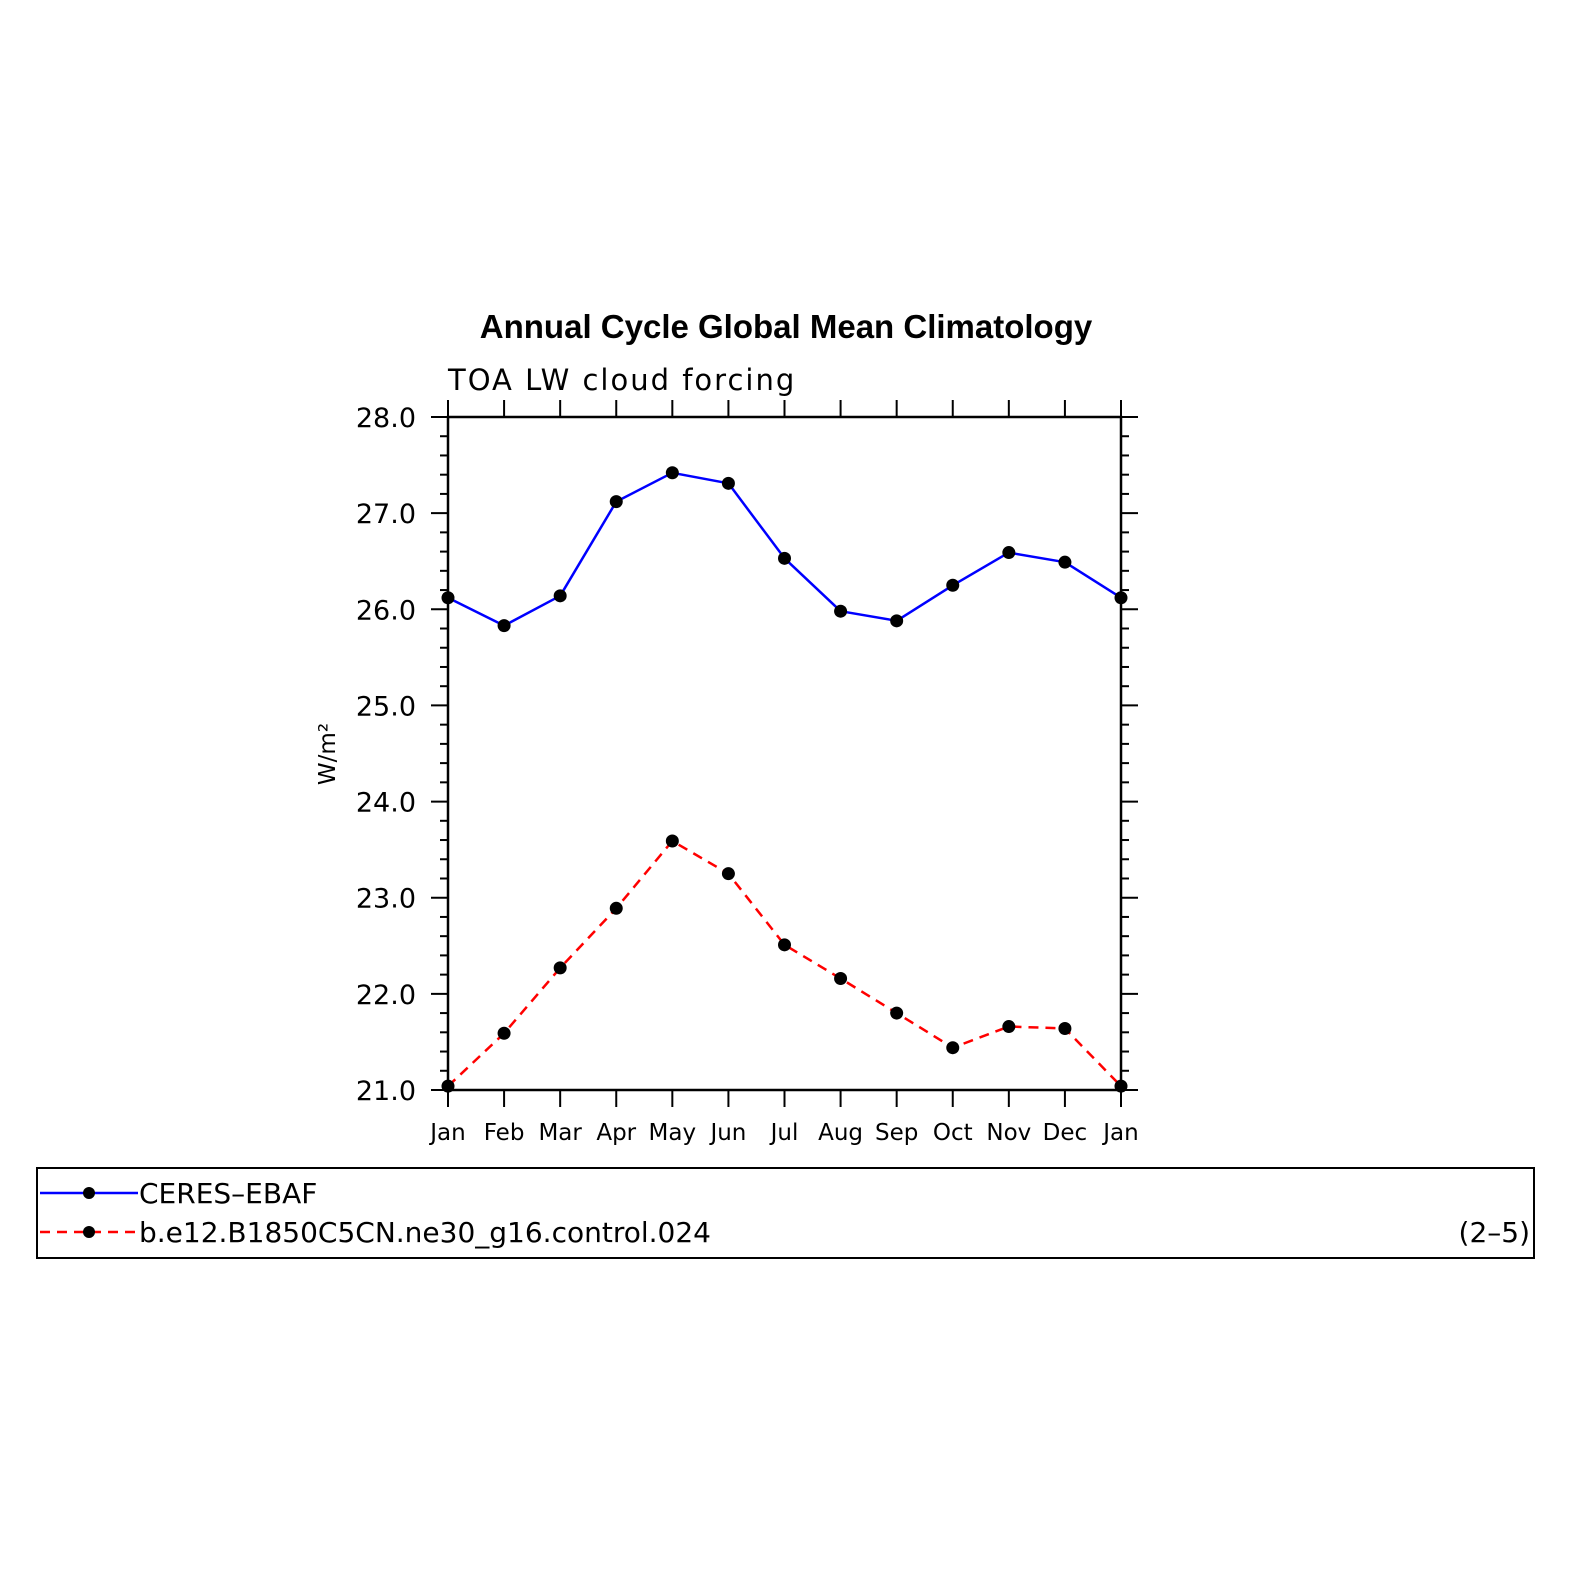 This screenshot has width=1575, height=1575. Describe the element at coordinates (616, 1133) in the screenshot. I see `x-tick-label: Apr` at that location.